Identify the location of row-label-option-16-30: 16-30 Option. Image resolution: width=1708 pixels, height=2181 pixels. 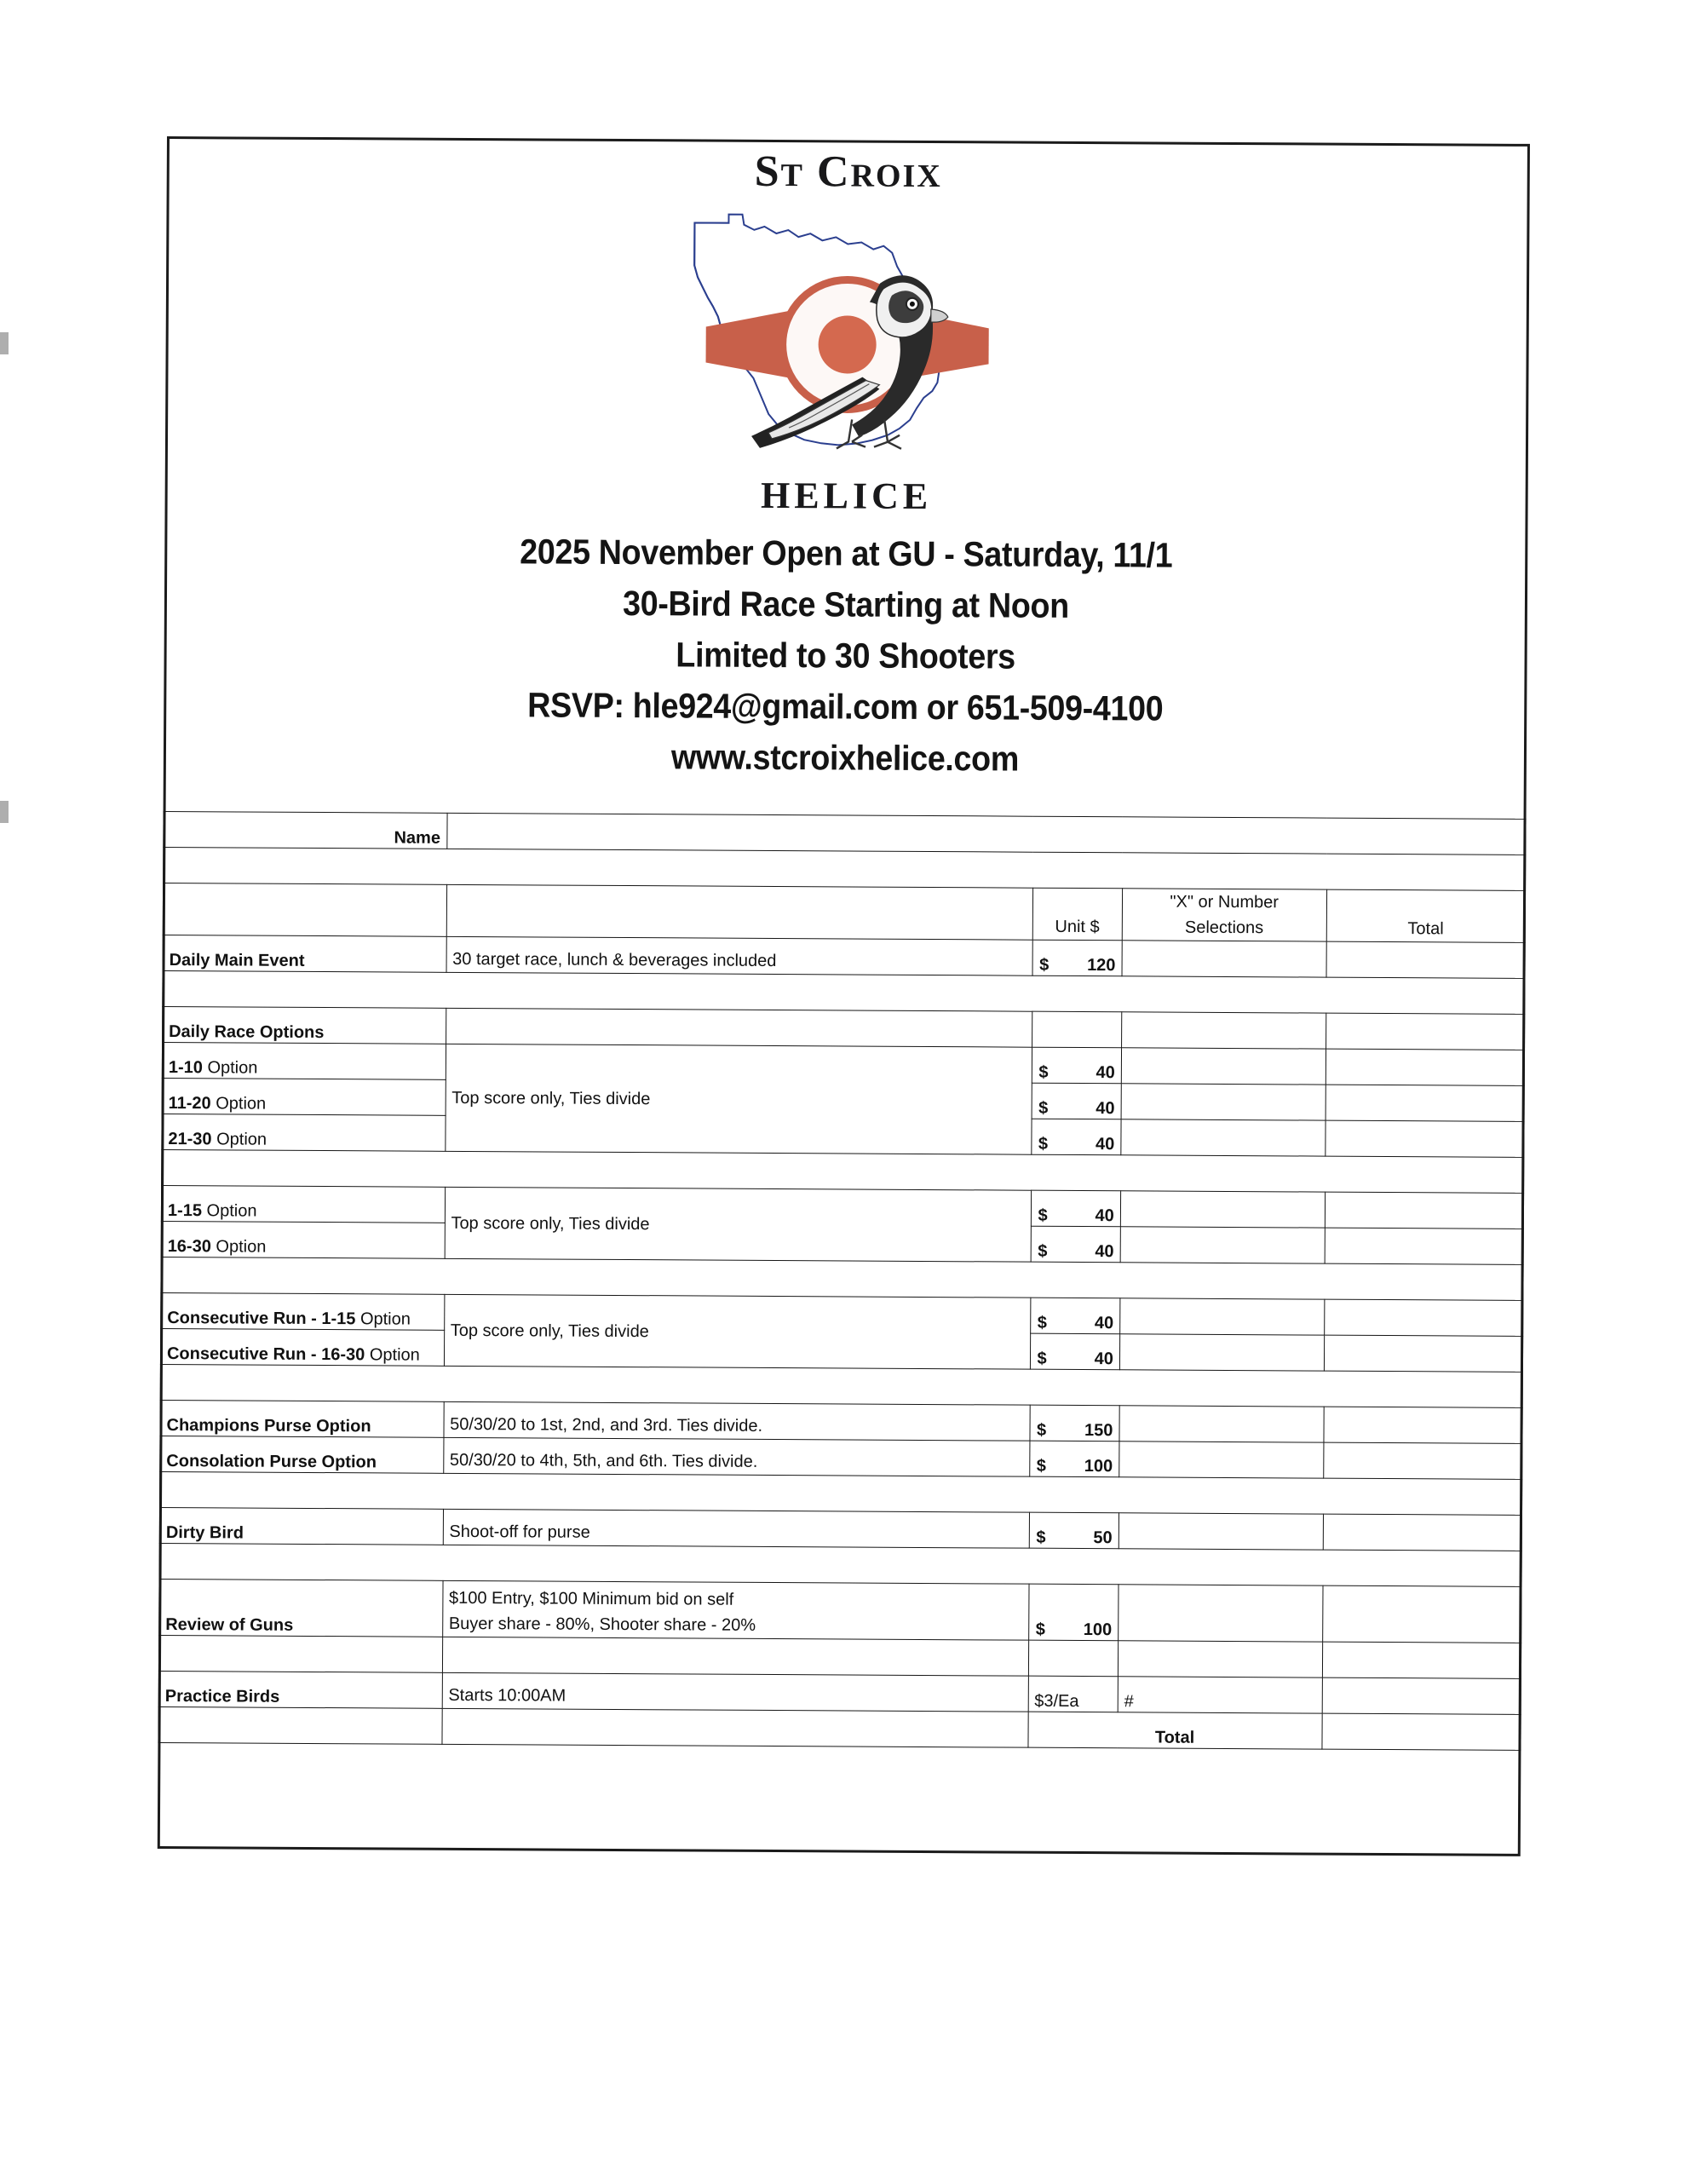
(303, 1240).